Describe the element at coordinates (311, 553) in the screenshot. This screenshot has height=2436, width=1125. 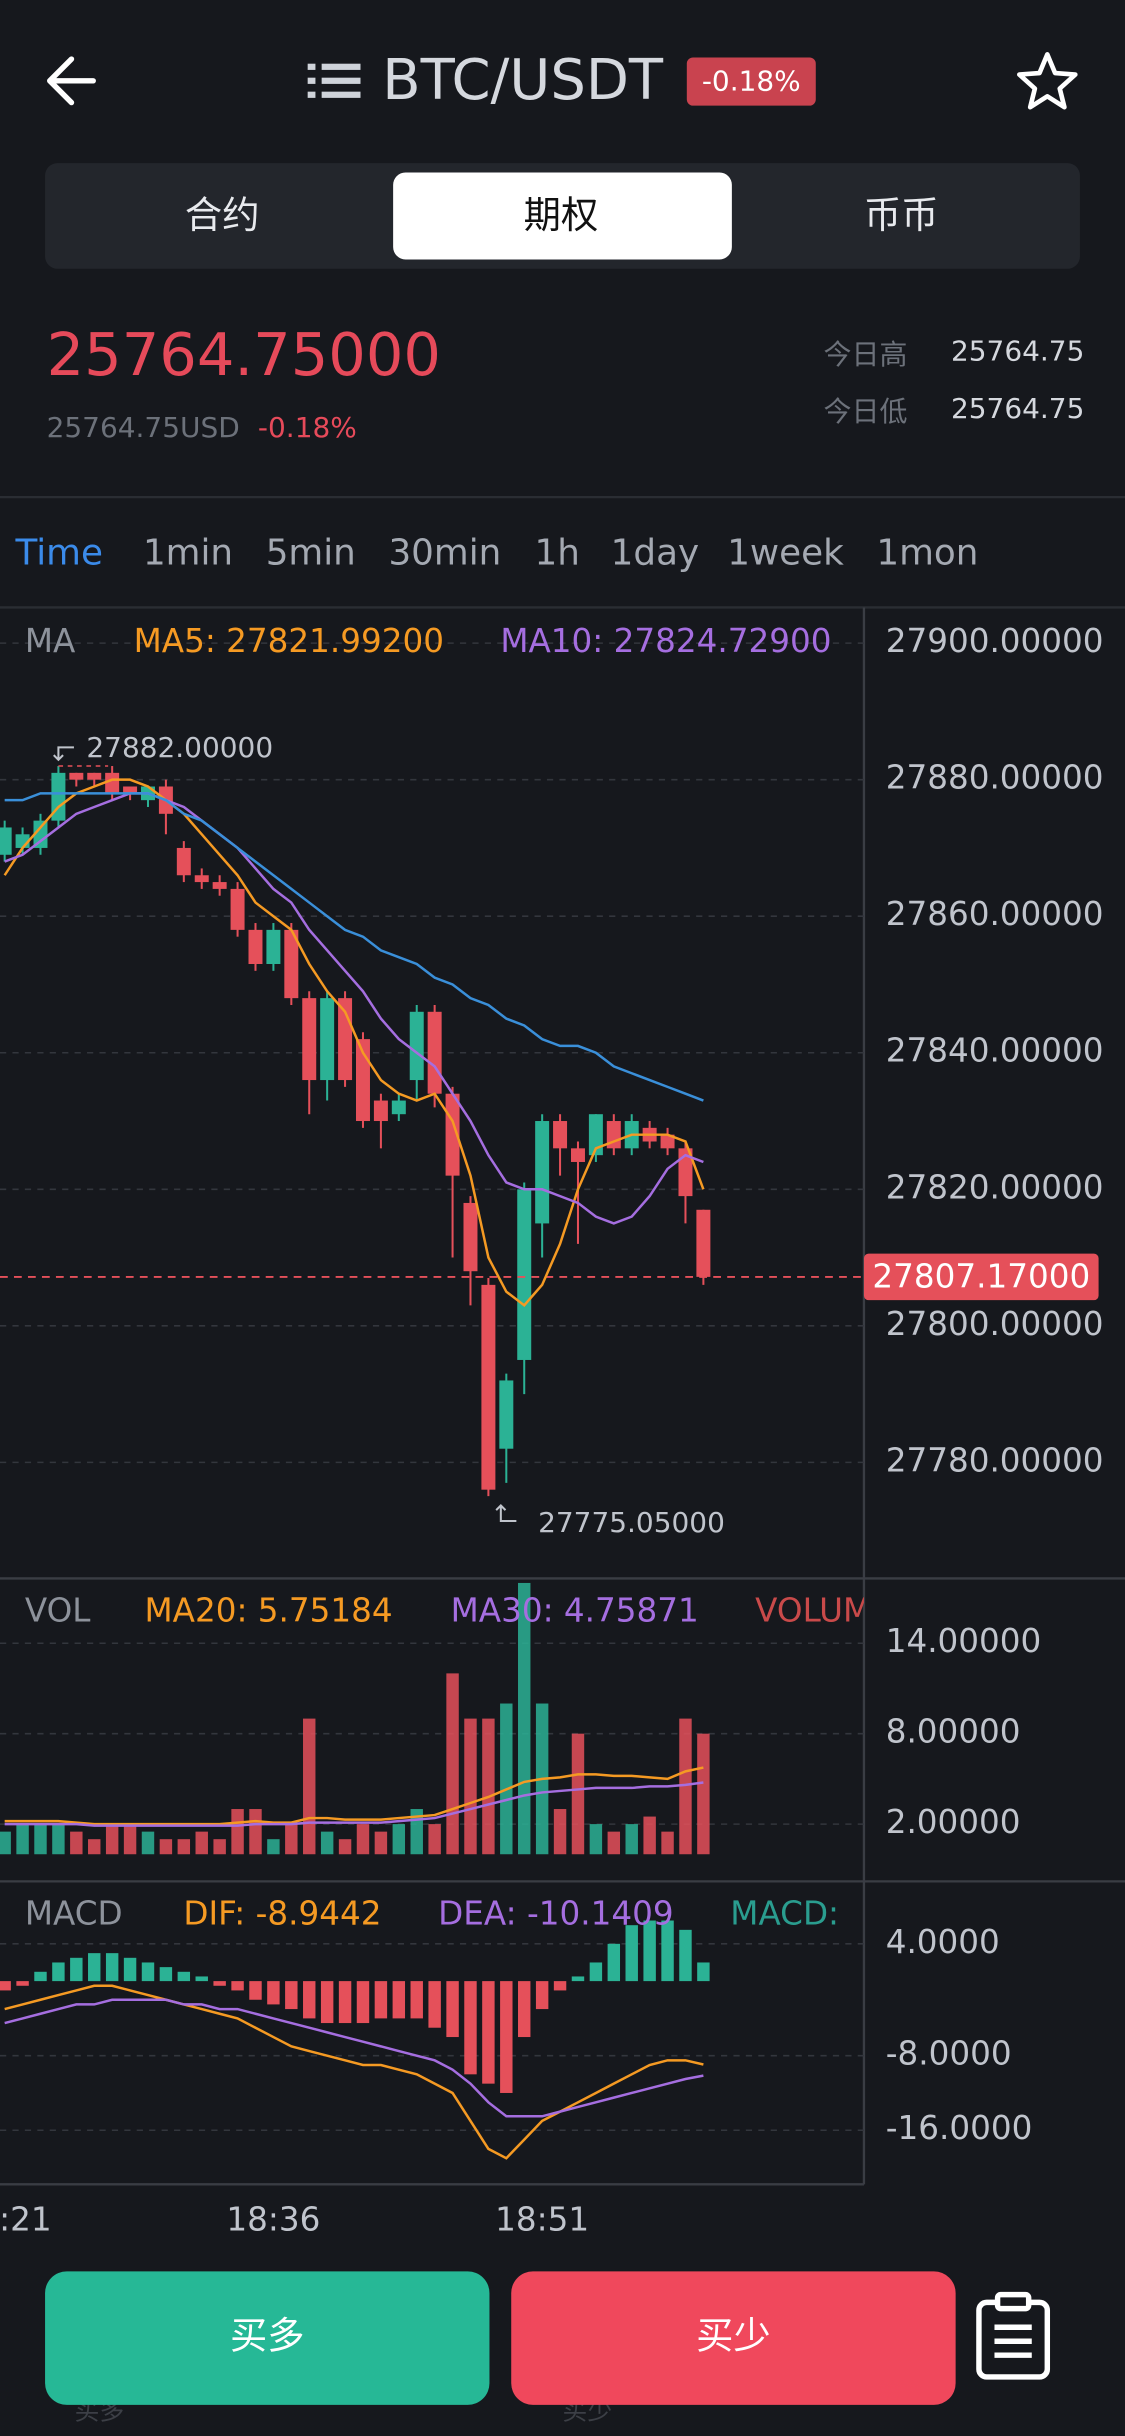
I see `period-tab: 5min` at that location.